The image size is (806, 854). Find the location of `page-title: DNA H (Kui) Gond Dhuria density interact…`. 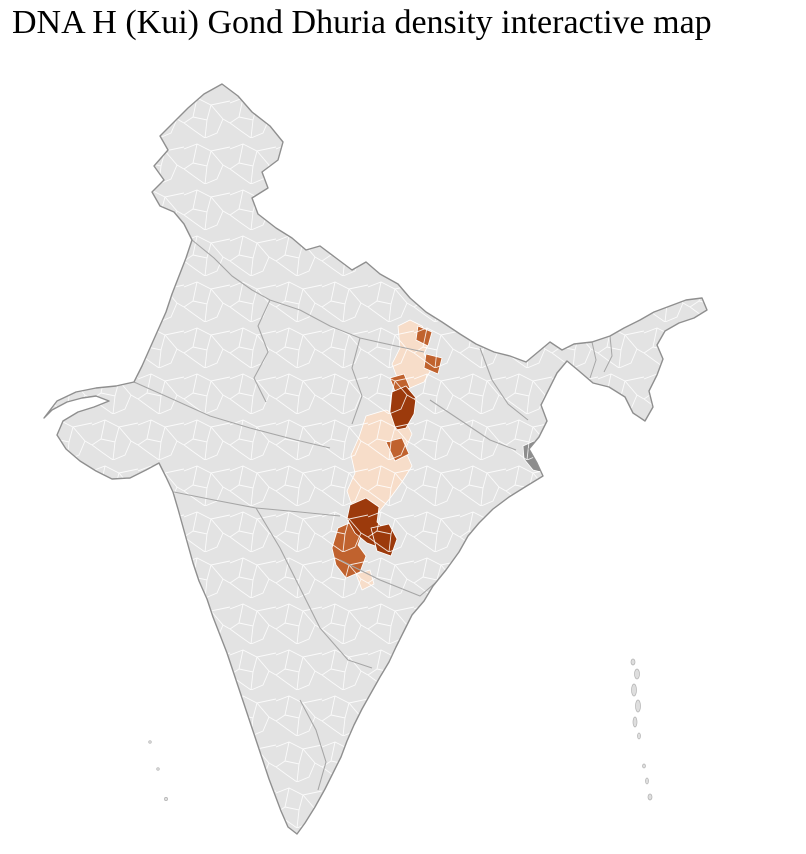

page-title: DNA H (Kui) Gond Dhuria density interact… is located at coordinates (362, 22).